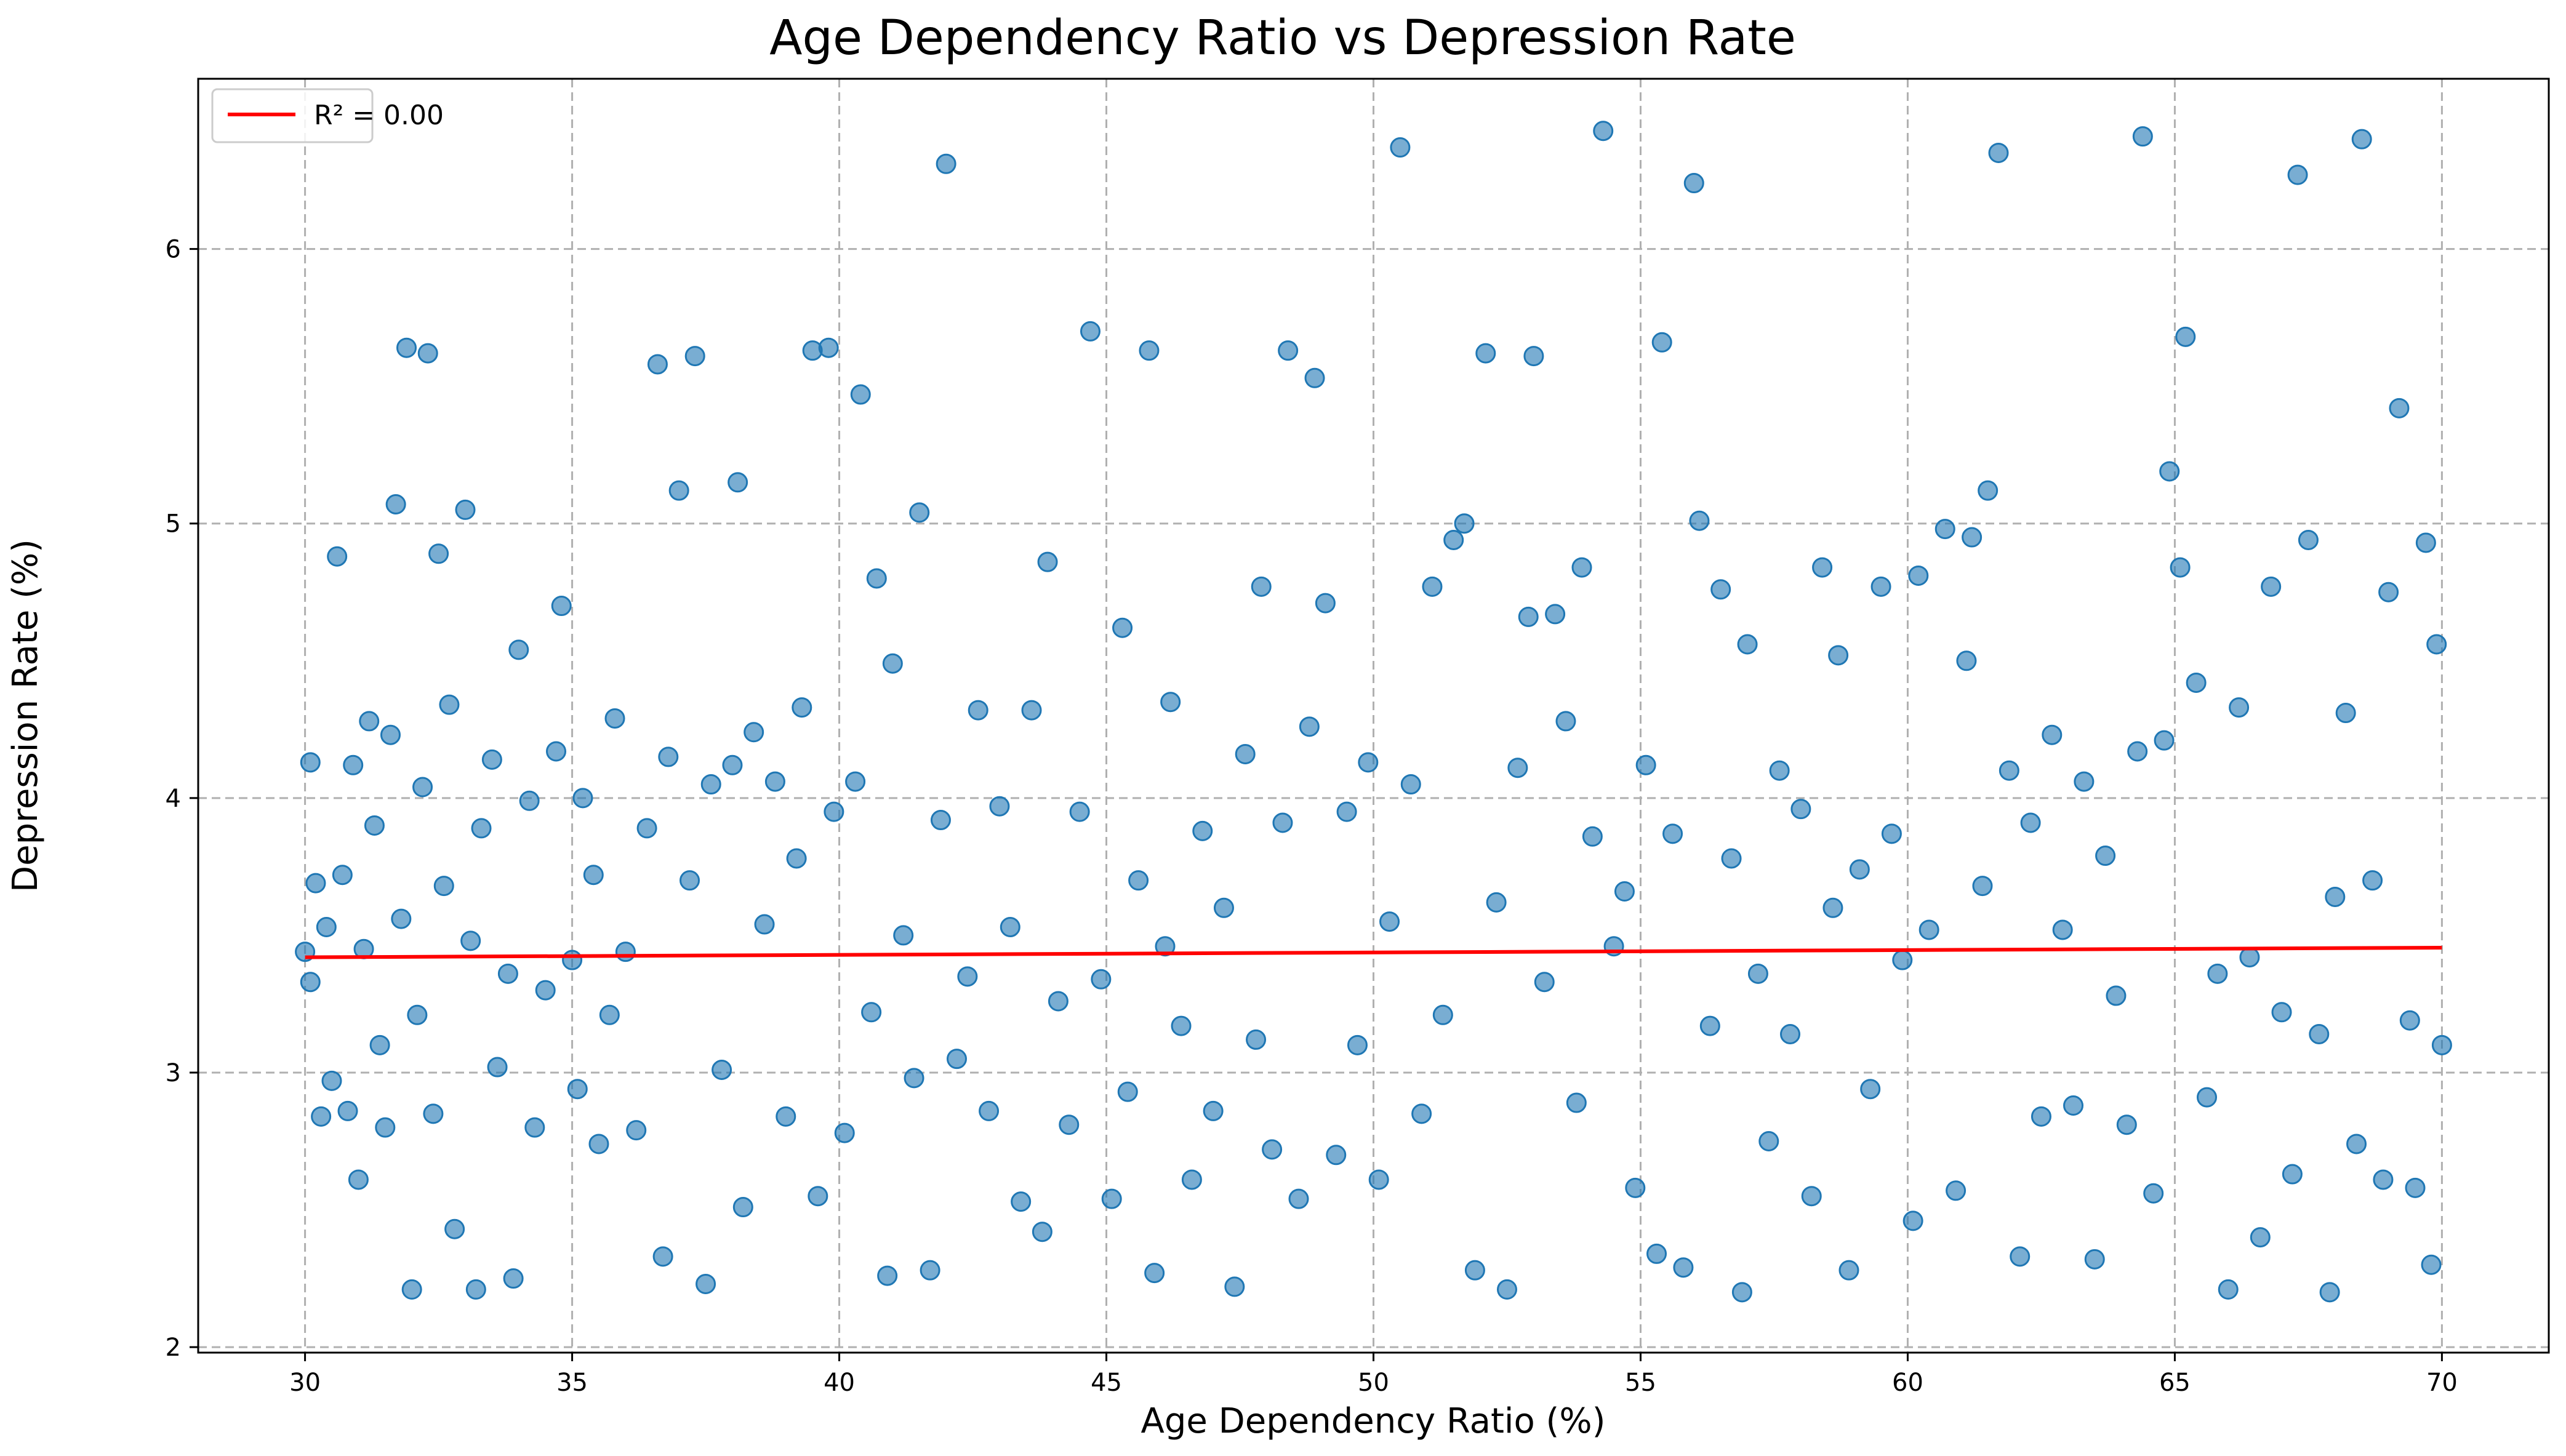 Image resolution: width=2566 pixels, height=1456 pixels. Describe the element at coordinates (173, 1348) in the screenshot. I see `y-tick-label: 2` at that location.